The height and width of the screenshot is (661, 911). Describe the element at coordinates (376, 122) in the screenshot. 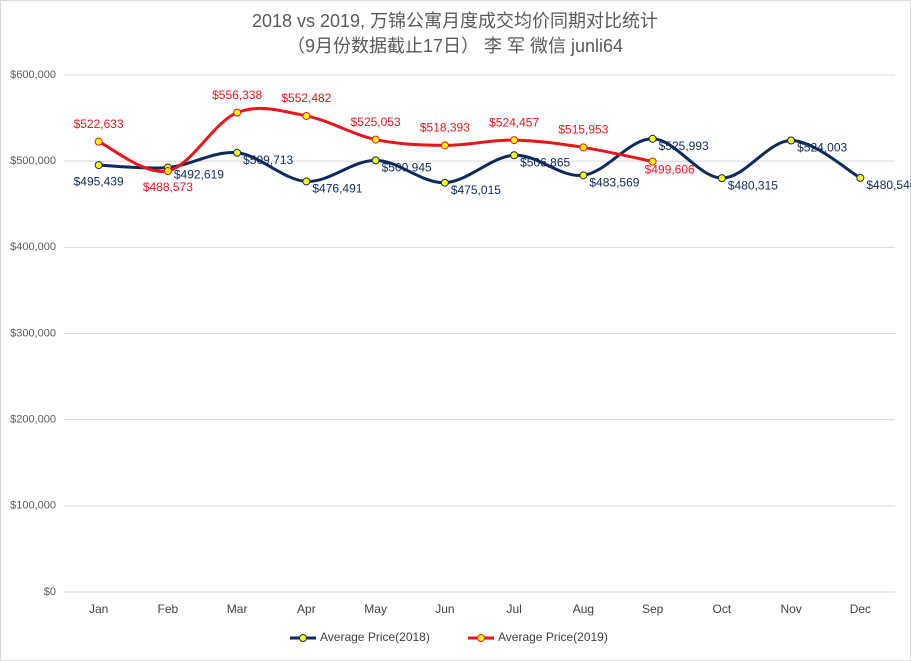

I see `data-label: $525,053` at that location.